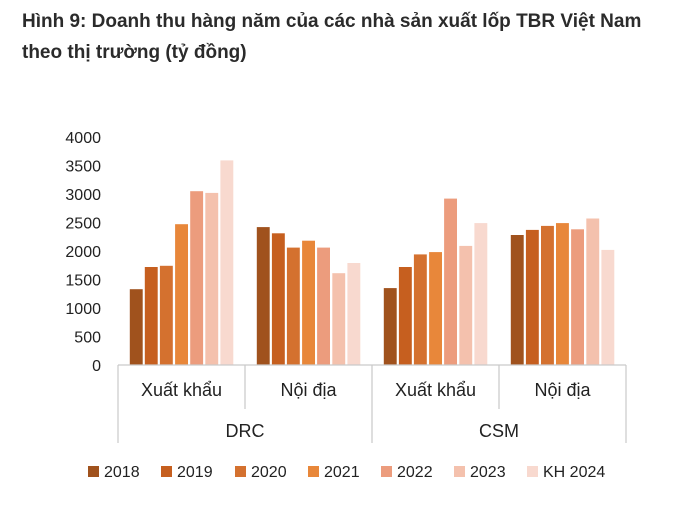  I want to click on legend-label: KH 2024, so click(574, 472).